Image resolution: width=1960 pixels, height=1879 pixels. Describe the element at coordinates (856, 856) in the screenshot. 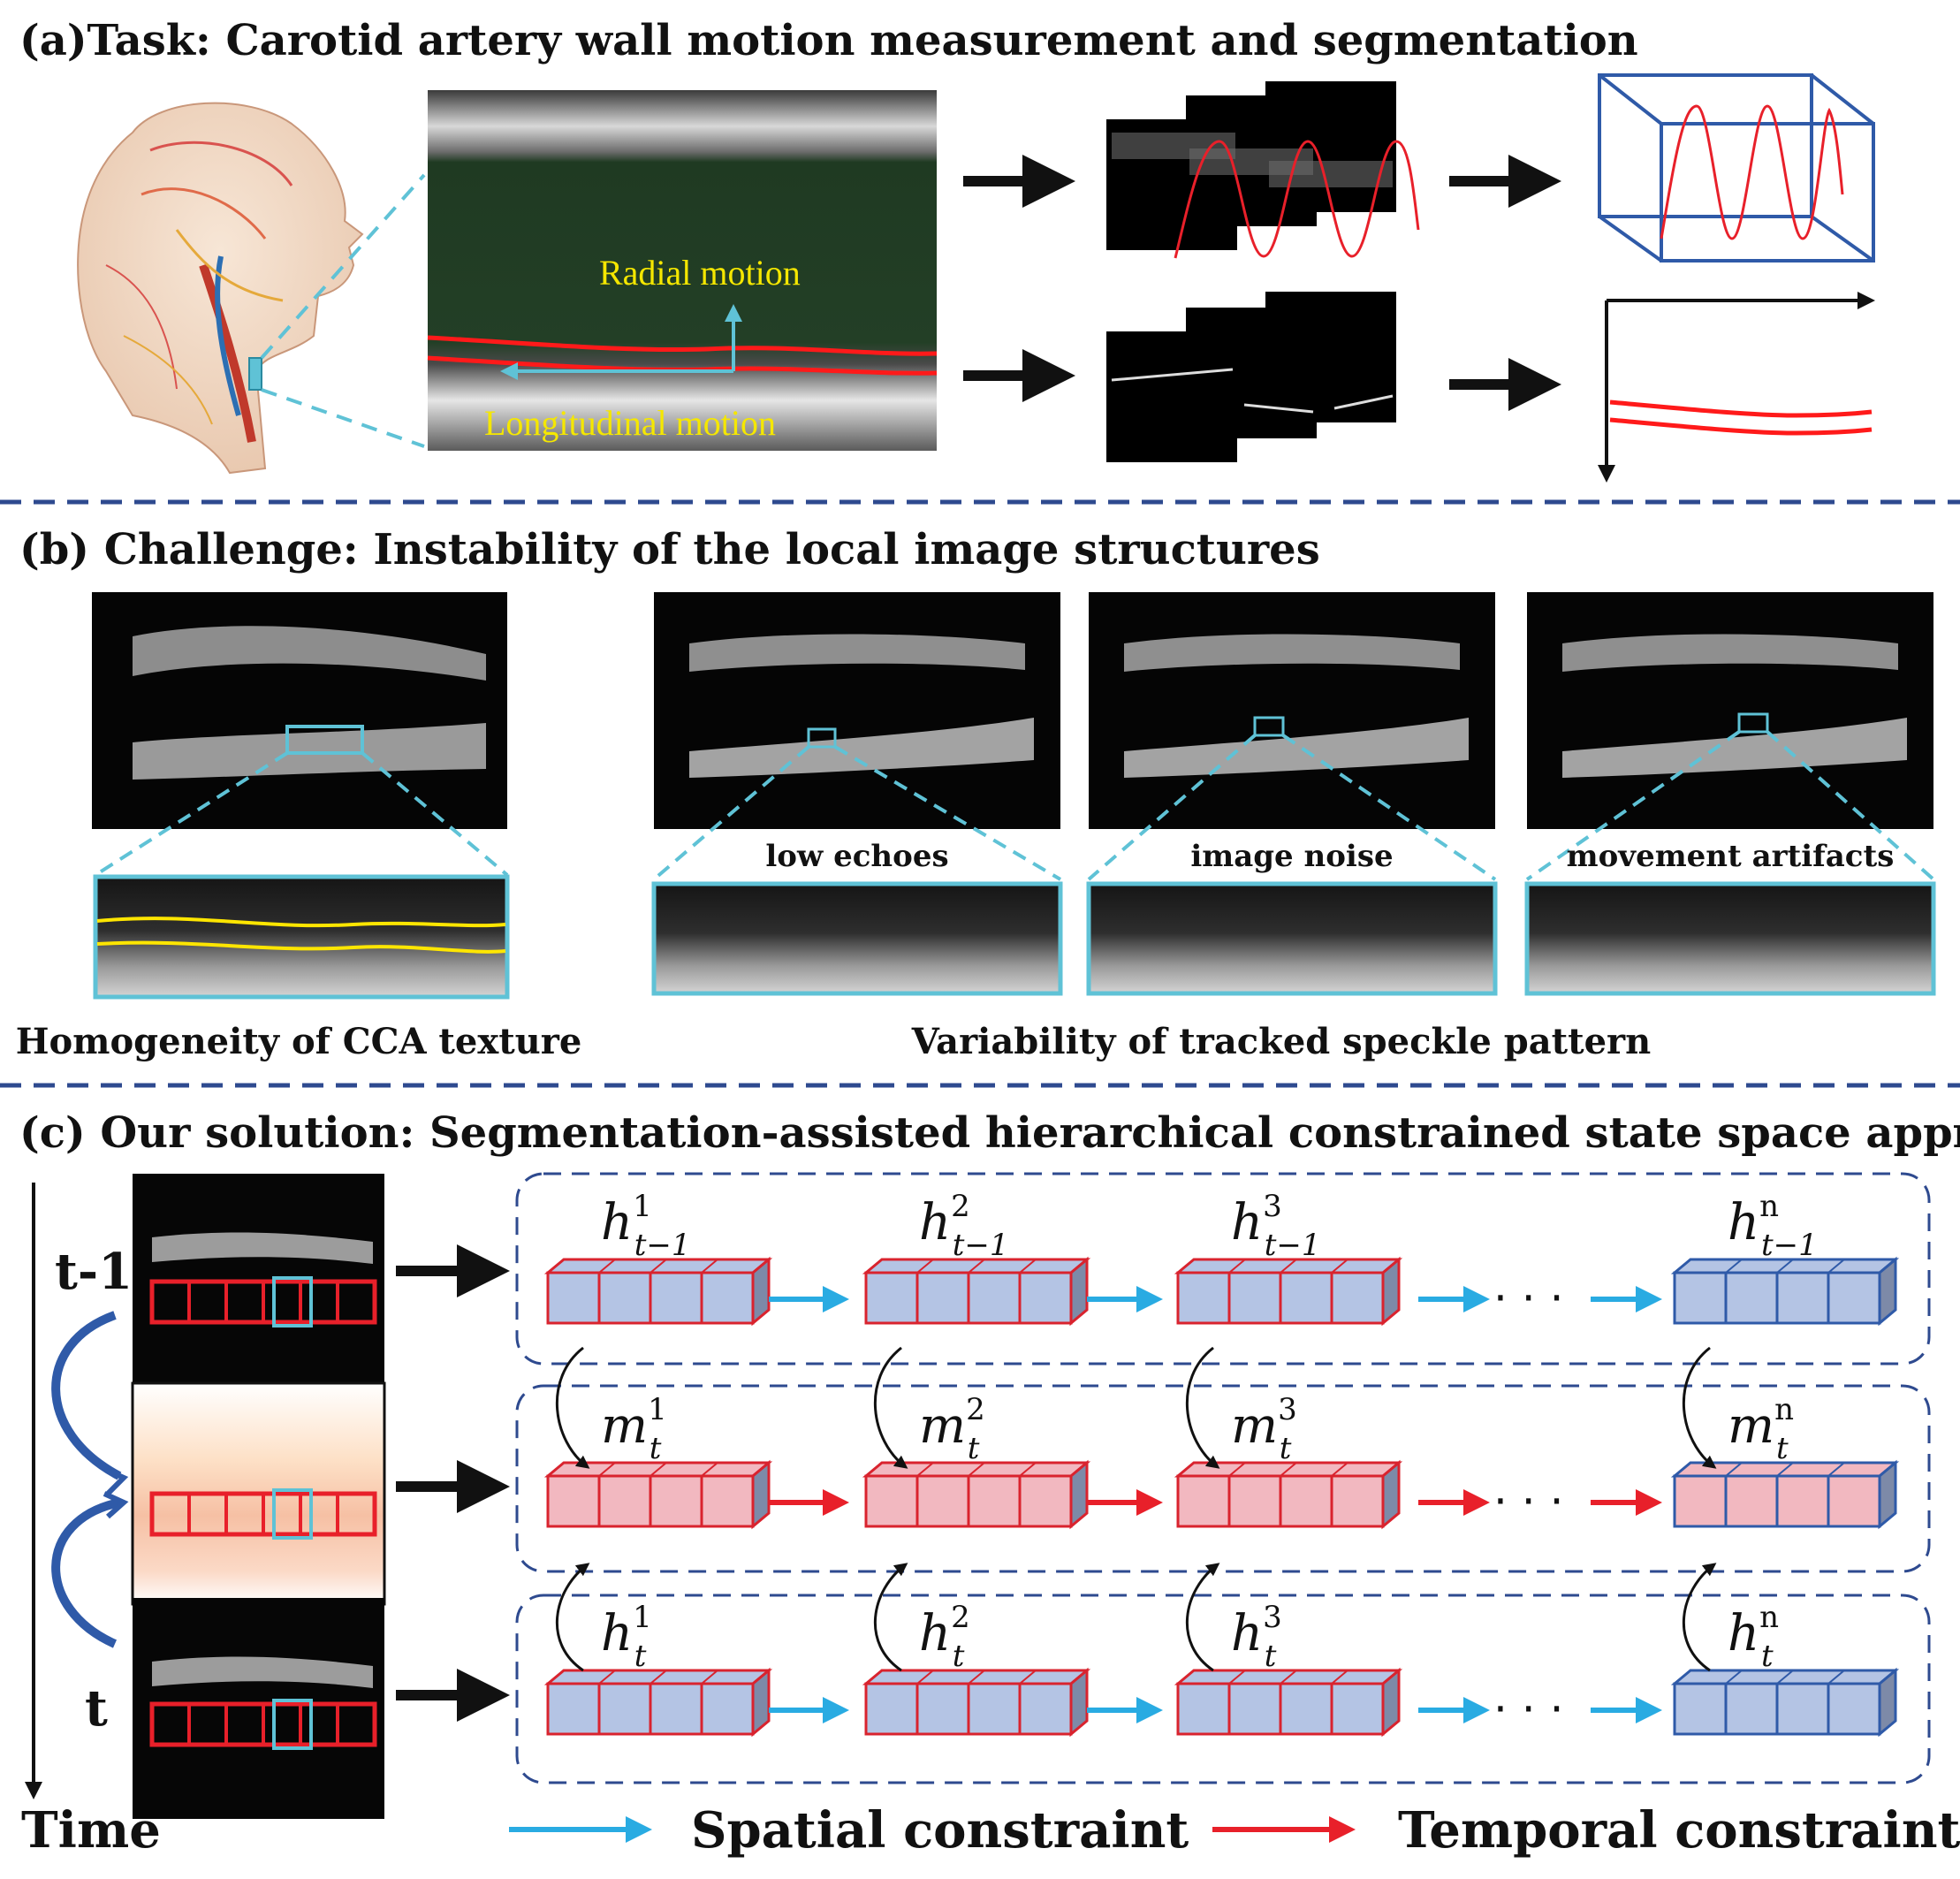

I see `zoom-label-1: low echoes` at that location.